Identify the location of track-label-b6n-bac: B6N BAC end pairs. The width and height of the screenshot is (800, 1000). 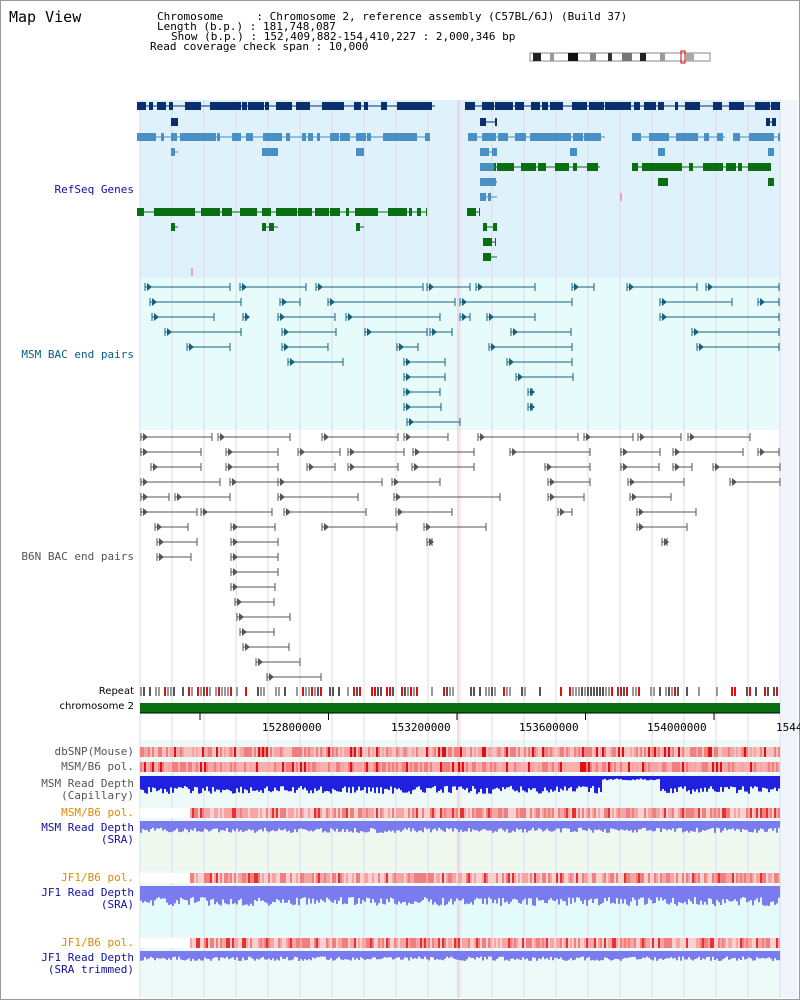
(77, 556).